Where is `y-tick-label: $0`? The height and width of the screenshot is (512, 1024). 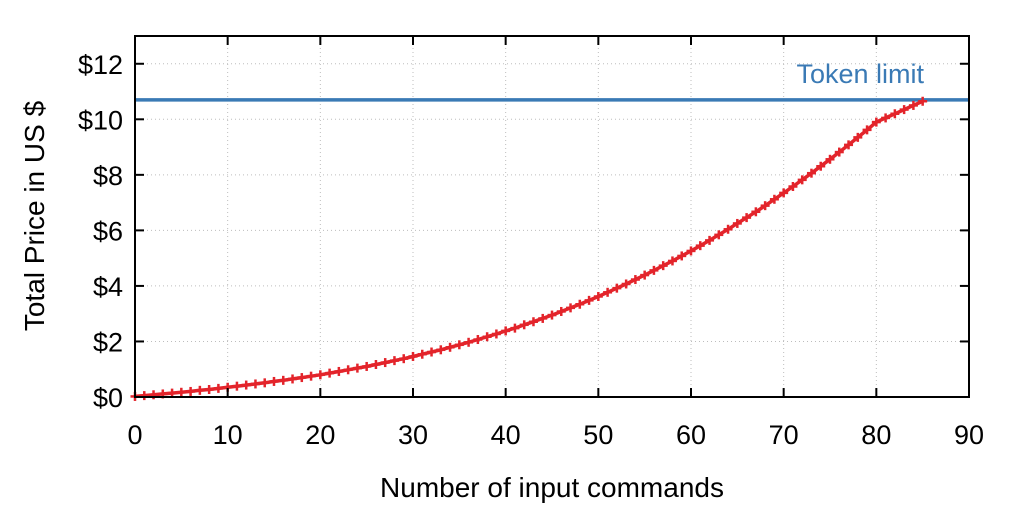
y-tick-label: $0 is located at coordinates (108, 398).